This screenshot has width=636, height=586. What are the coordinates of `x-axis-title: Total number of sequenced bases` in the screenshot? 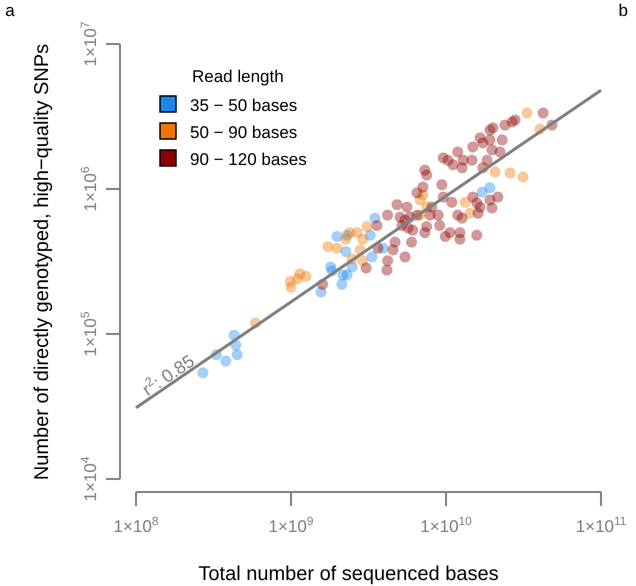 It's located at (348, 574).